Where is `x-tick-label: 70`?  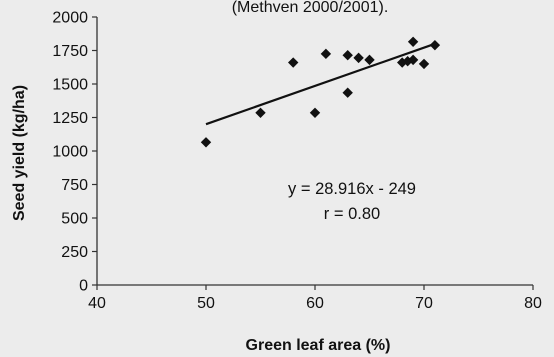
x-tick-label: 70 is located at coordinates (424, 303).